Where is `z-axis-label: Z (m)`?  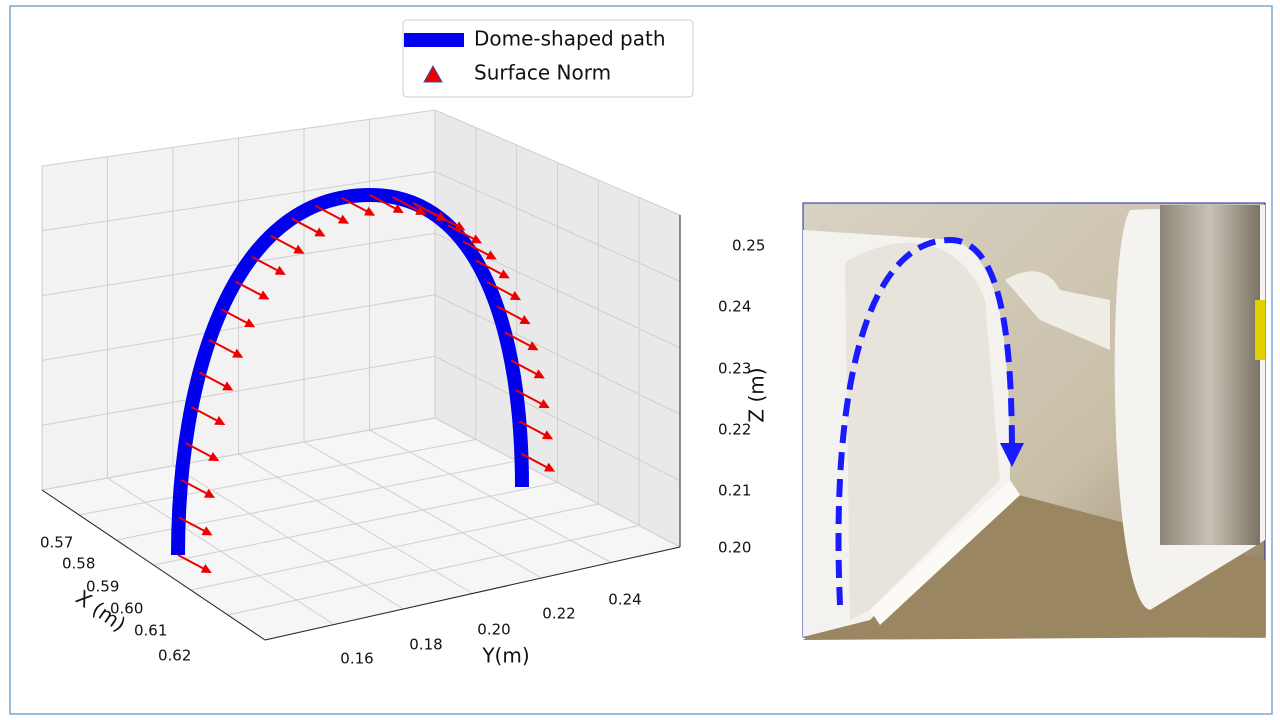
z-axis-label: Z (m) is located at coordinates (757, 394).